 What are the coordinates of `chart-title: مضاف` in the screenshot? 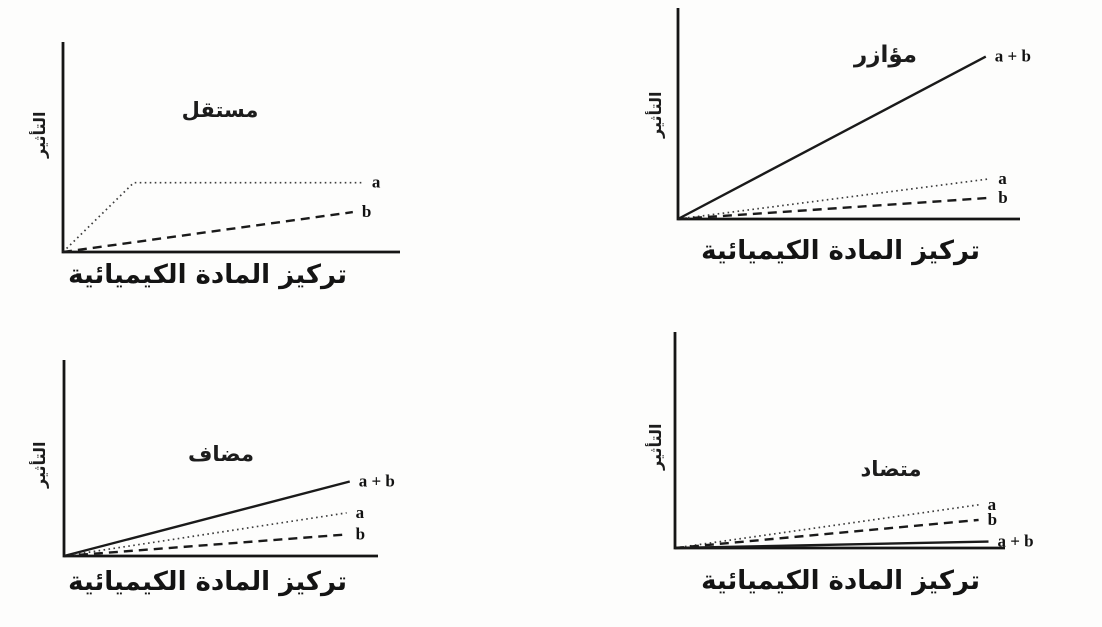 It's located at (221, 454).